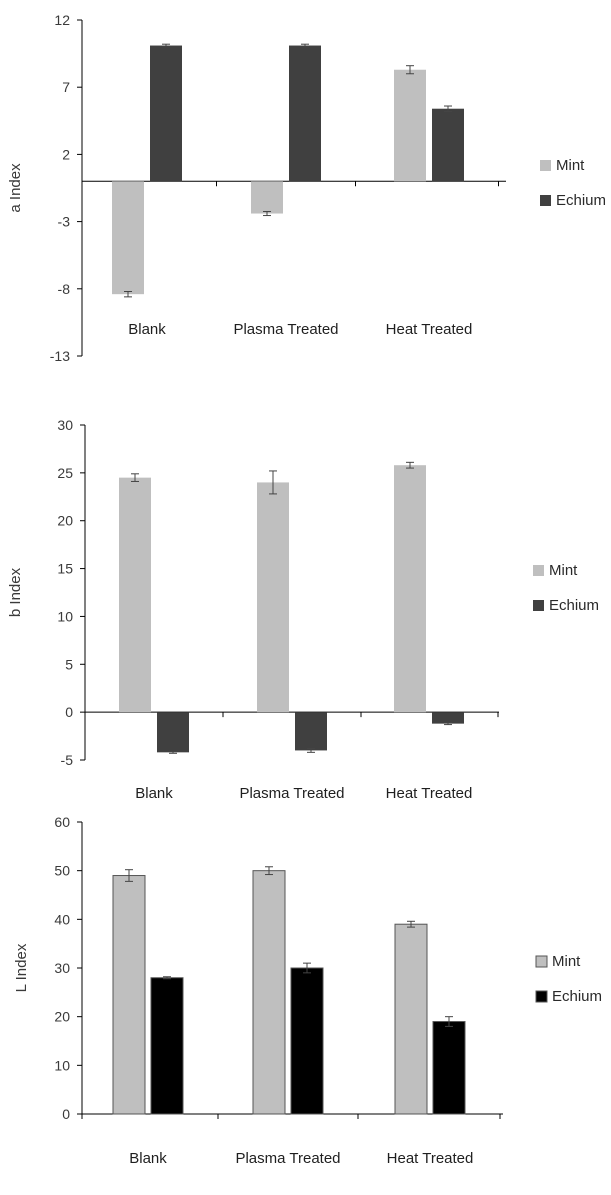 The width and height of the screenshot is (611, 1195). What do you see at coordinates (66, 154) in the screenshot?
I see `y-tick-label: 2` at bounding box center [66, 154].